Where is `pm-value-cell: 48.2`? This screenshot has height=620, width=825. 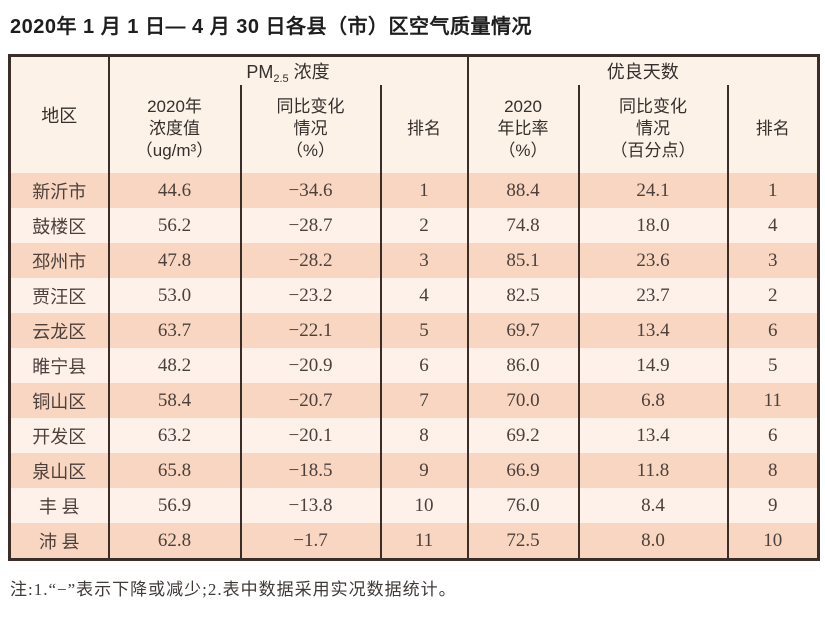
pm-value-cell: 48.2 is located at coordinates (174, 365).